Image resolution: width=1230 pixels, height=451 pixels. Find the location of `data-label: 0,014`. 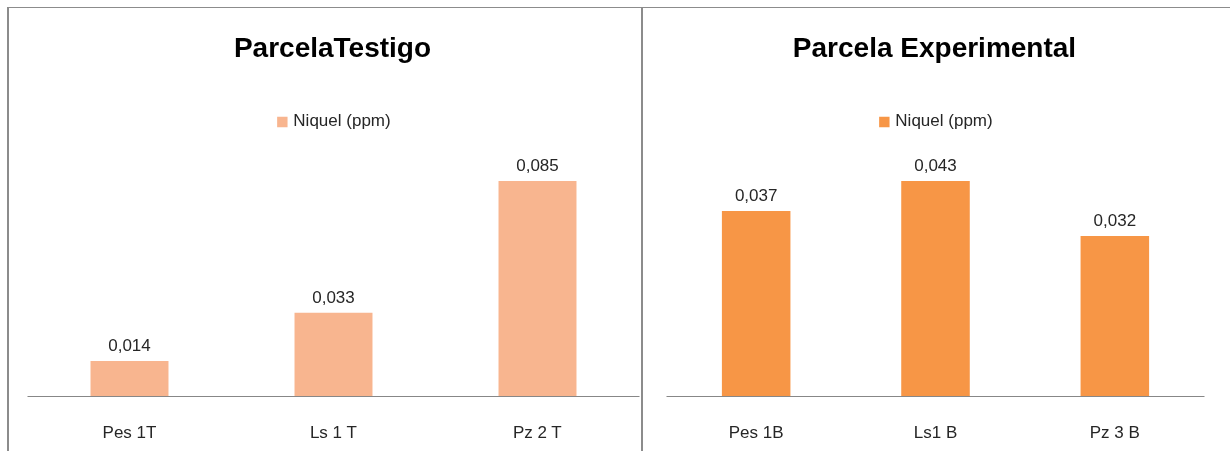

data-label: 0,014 is located at coordinates (129, 345).